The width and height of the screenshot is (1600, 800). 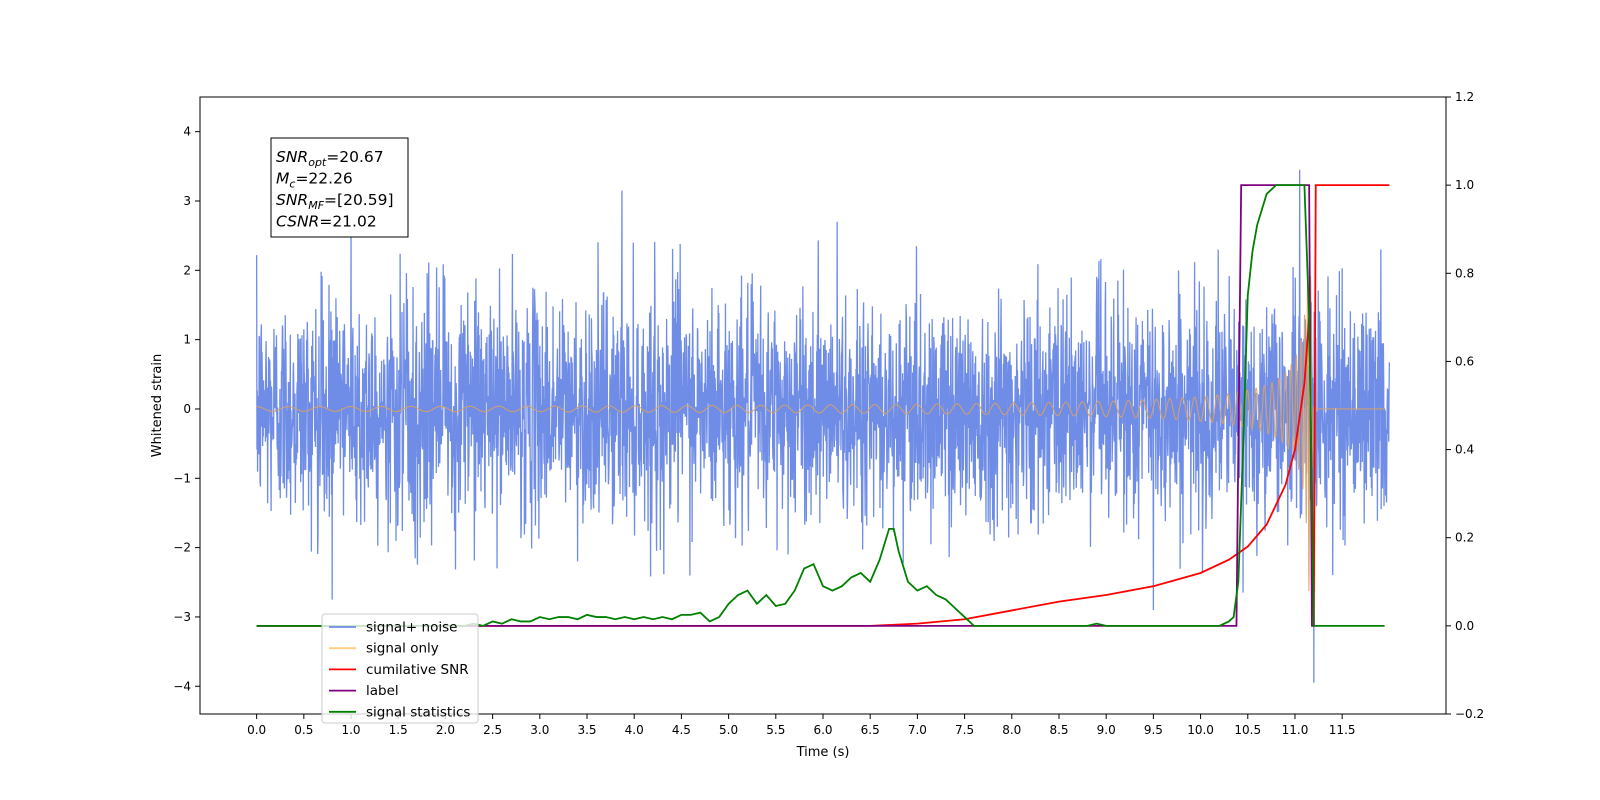 What do you see at coordinates (1011, 730) in the screenshot?
I see `x-tick-label: 8.0` at bounding box center [1011, 730].